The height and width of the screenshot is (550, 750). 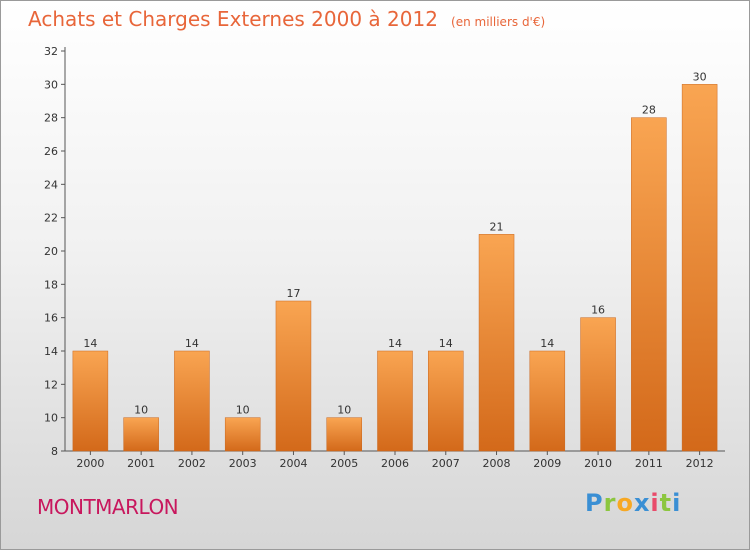 I want to click on x-tick-label: 2000, so click(x=90, y=463).